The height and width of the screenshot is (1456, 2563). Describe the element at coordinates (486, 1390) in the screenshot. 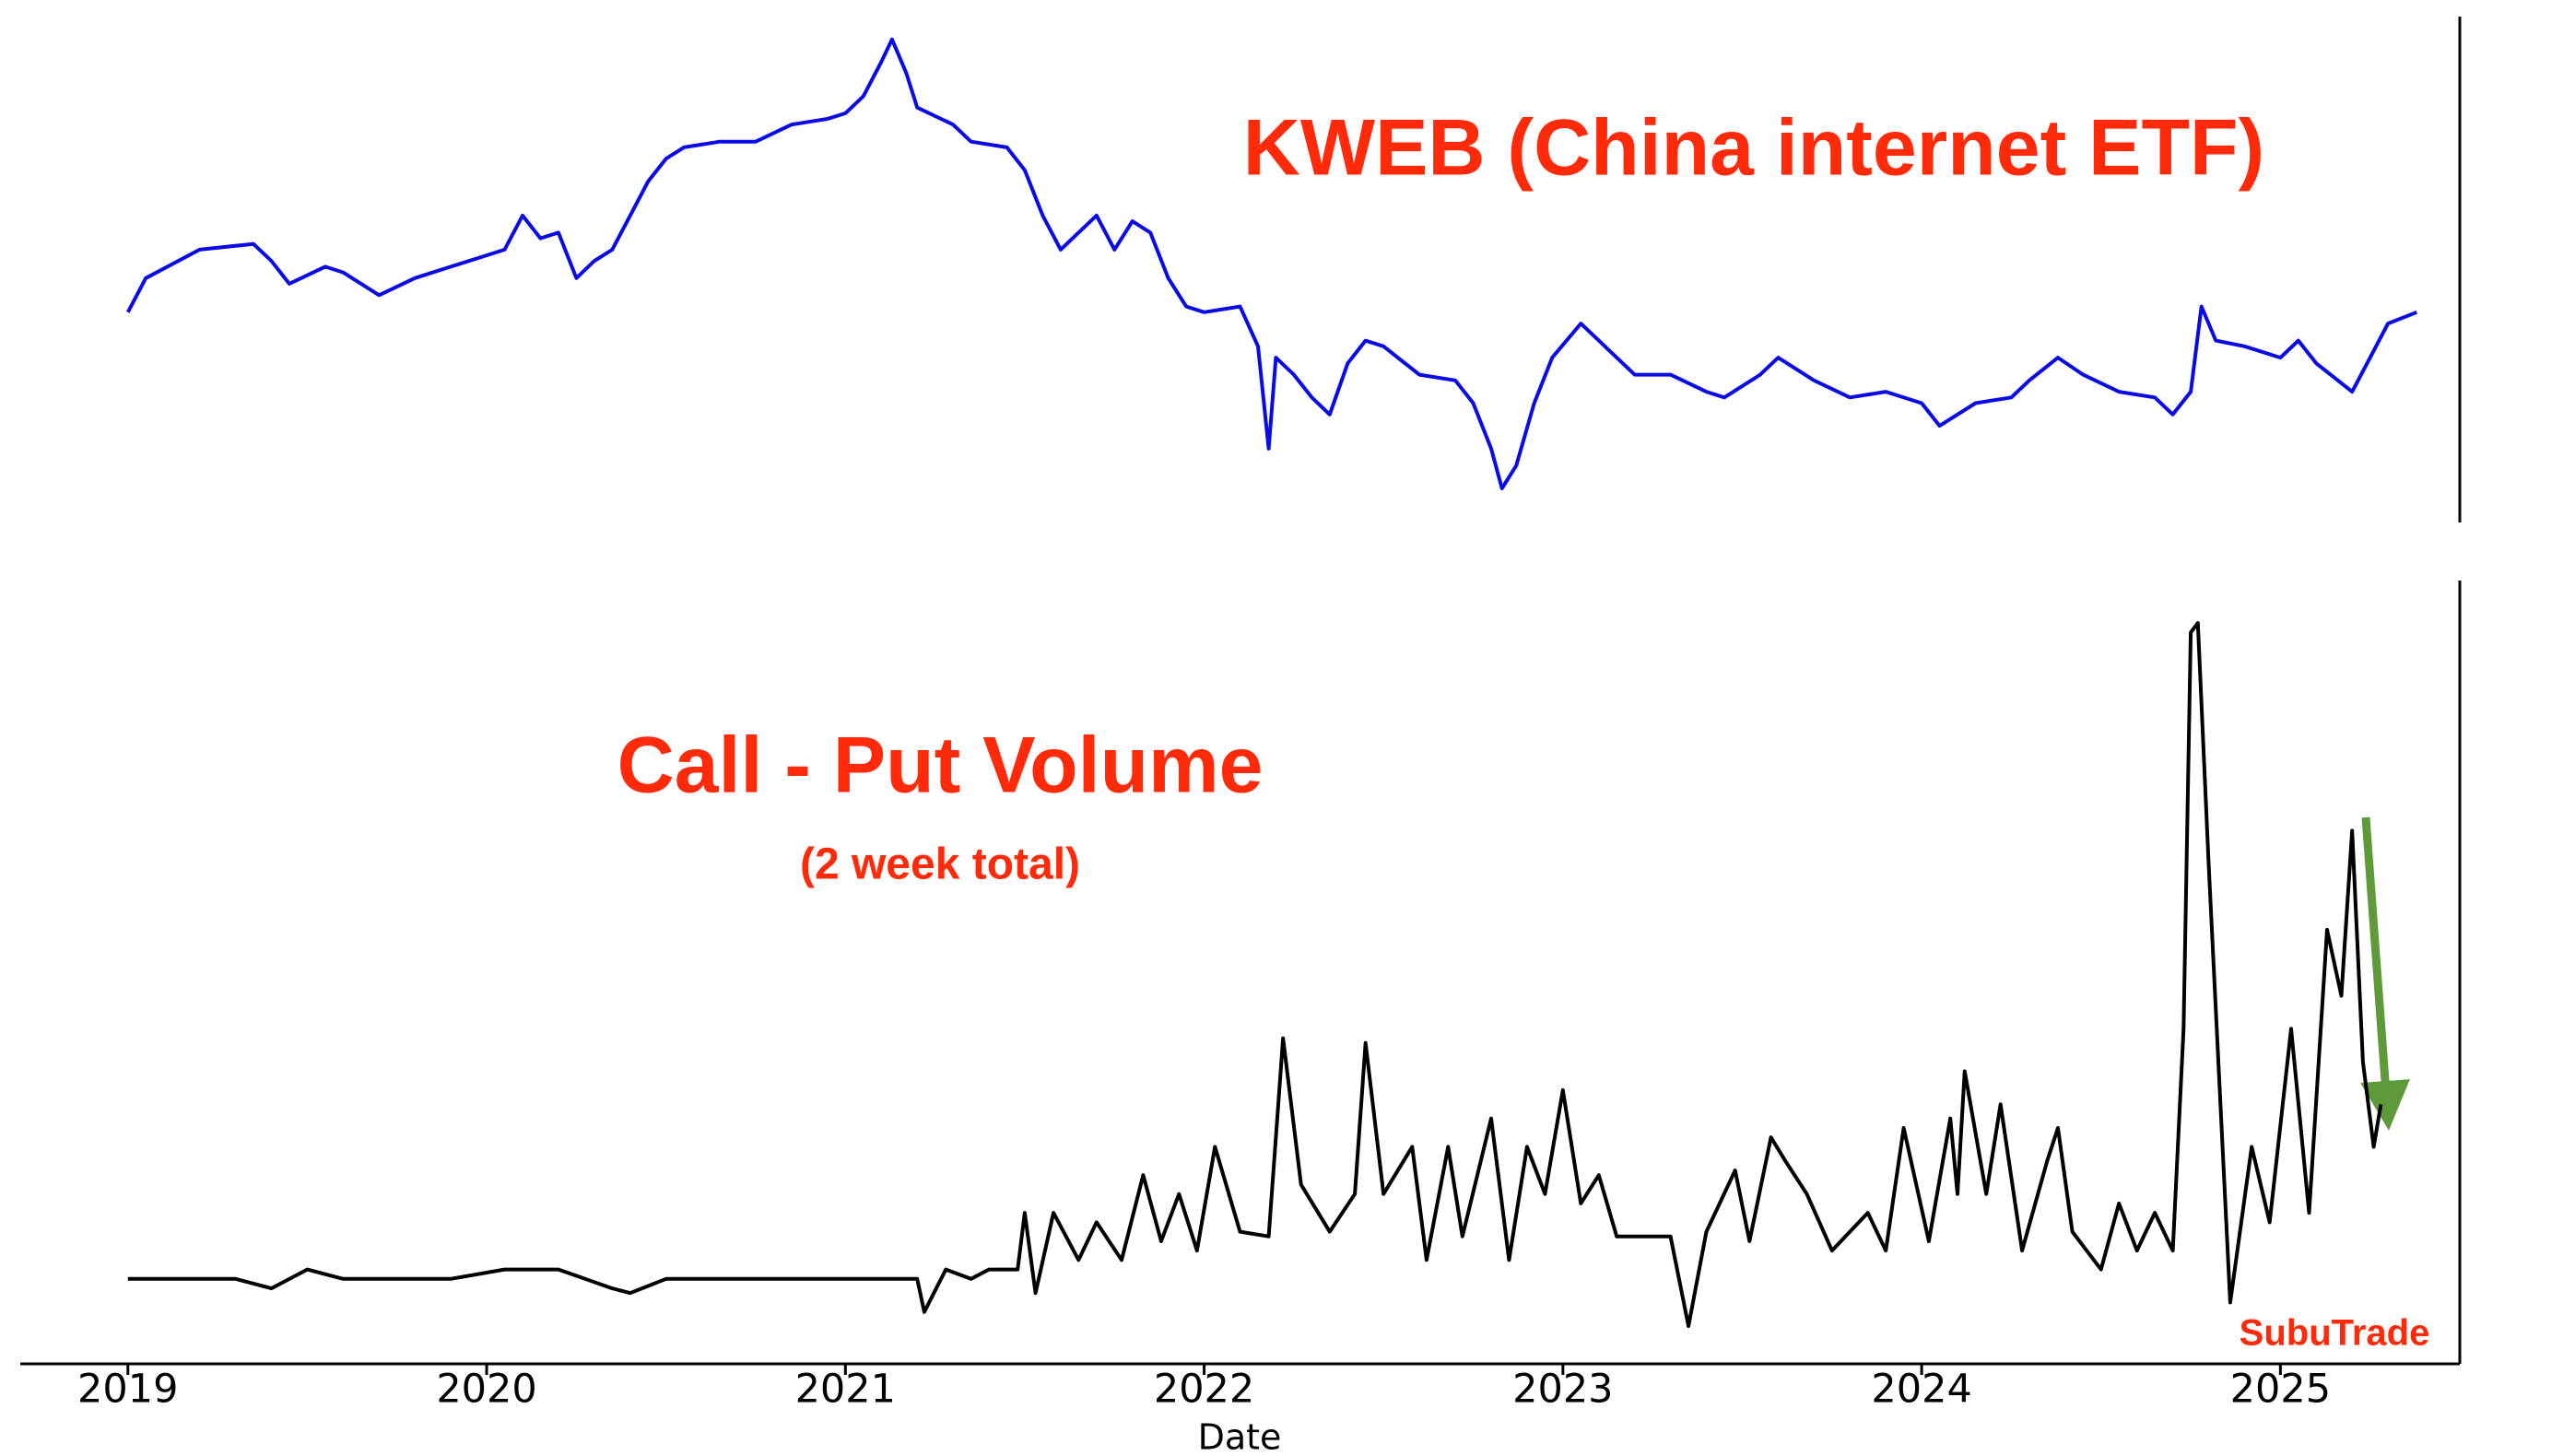

I see `x-tick-label: 2020` at that location.